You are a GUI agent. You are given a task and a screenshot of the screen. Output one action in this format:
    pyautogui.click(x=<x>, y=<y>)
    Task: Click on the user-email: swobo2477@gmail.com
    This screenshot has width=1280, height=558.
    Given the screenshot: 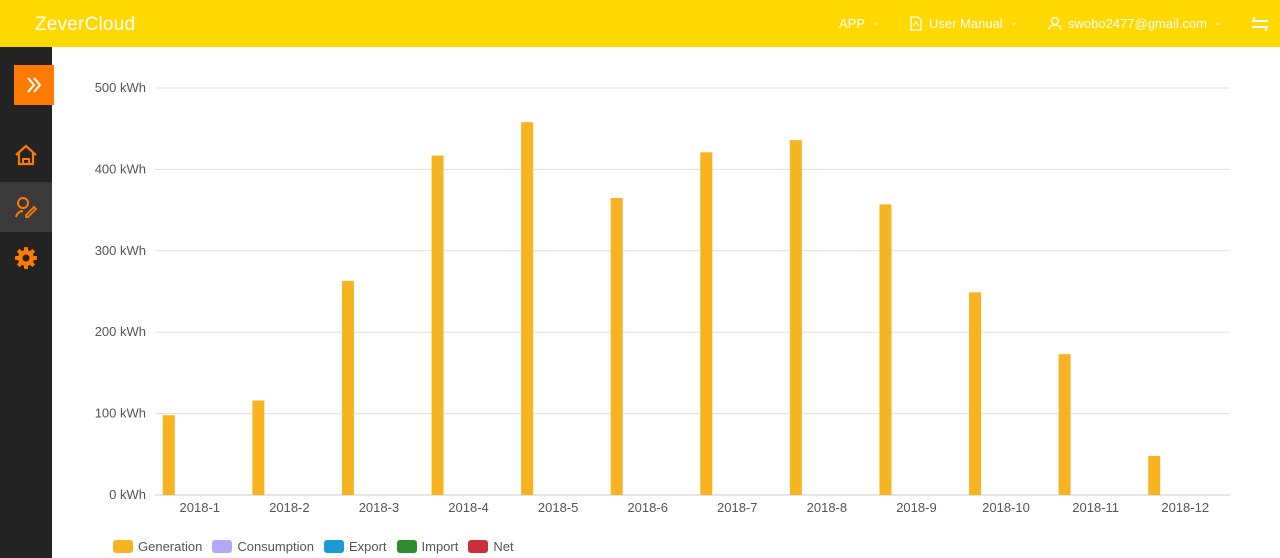 What is the action you would take?
    pyautogui.click(x=1137, y=23)
    